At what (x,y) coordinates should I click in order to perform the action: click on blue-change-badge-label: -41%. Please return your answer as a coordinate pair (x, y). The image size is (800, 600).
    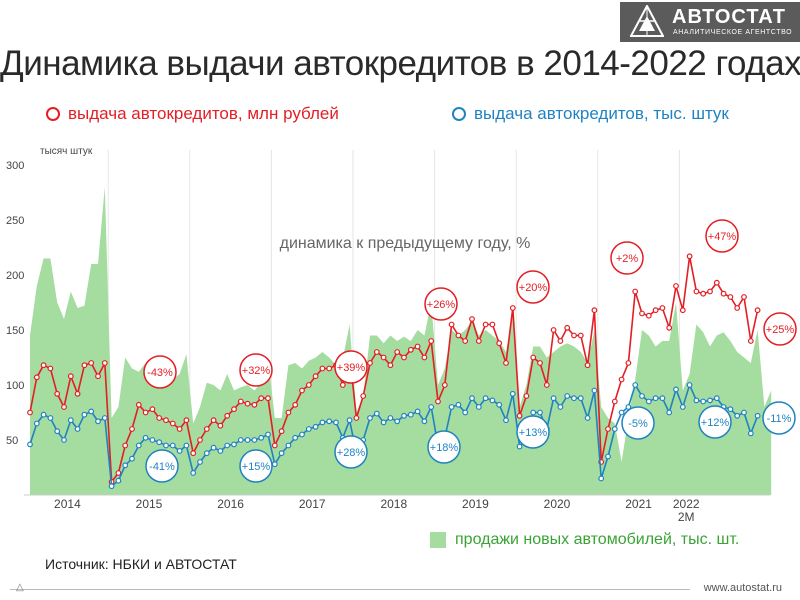
    Looking at the image, I should click on (162, 467).